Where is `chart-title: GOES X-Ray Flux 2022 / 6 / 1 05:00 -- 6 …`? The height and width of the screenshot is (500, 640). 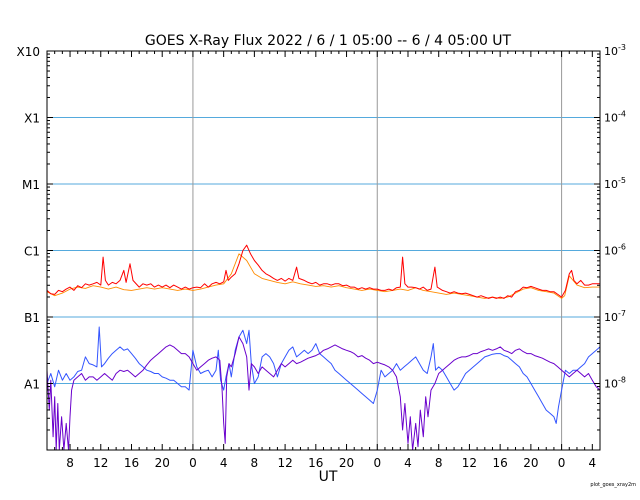 chart-title: GOES X-Ray Flux 2022 / 6 / 1 05:00 -- 6 … is located at coordinates (328, 41).